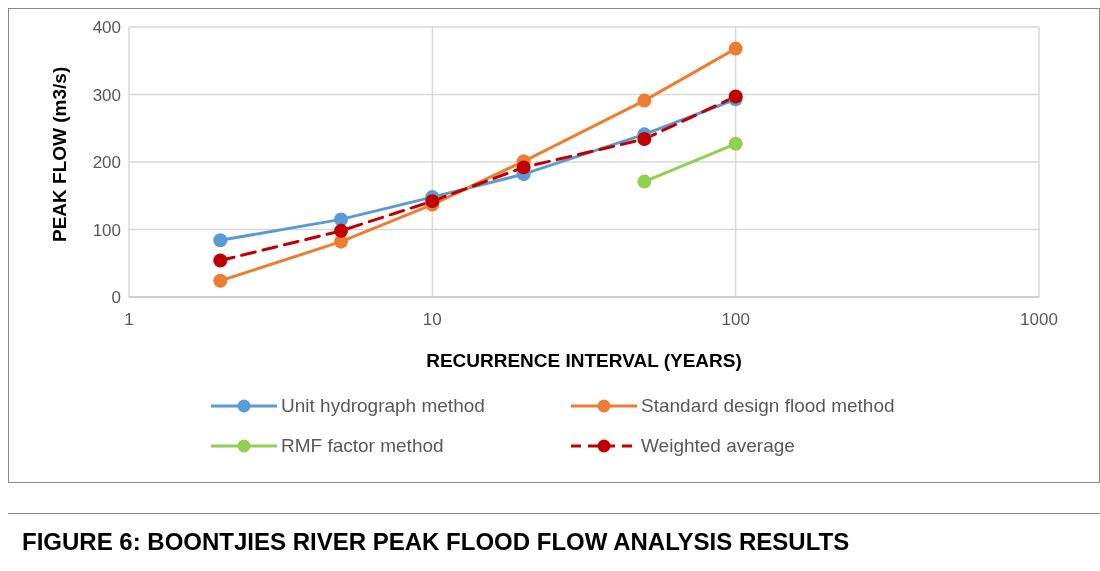 Image resolution: width=1100 pixels, height=571 pixels. I want to click on legend-label: Unit hydrograph method, so click(383, 406).